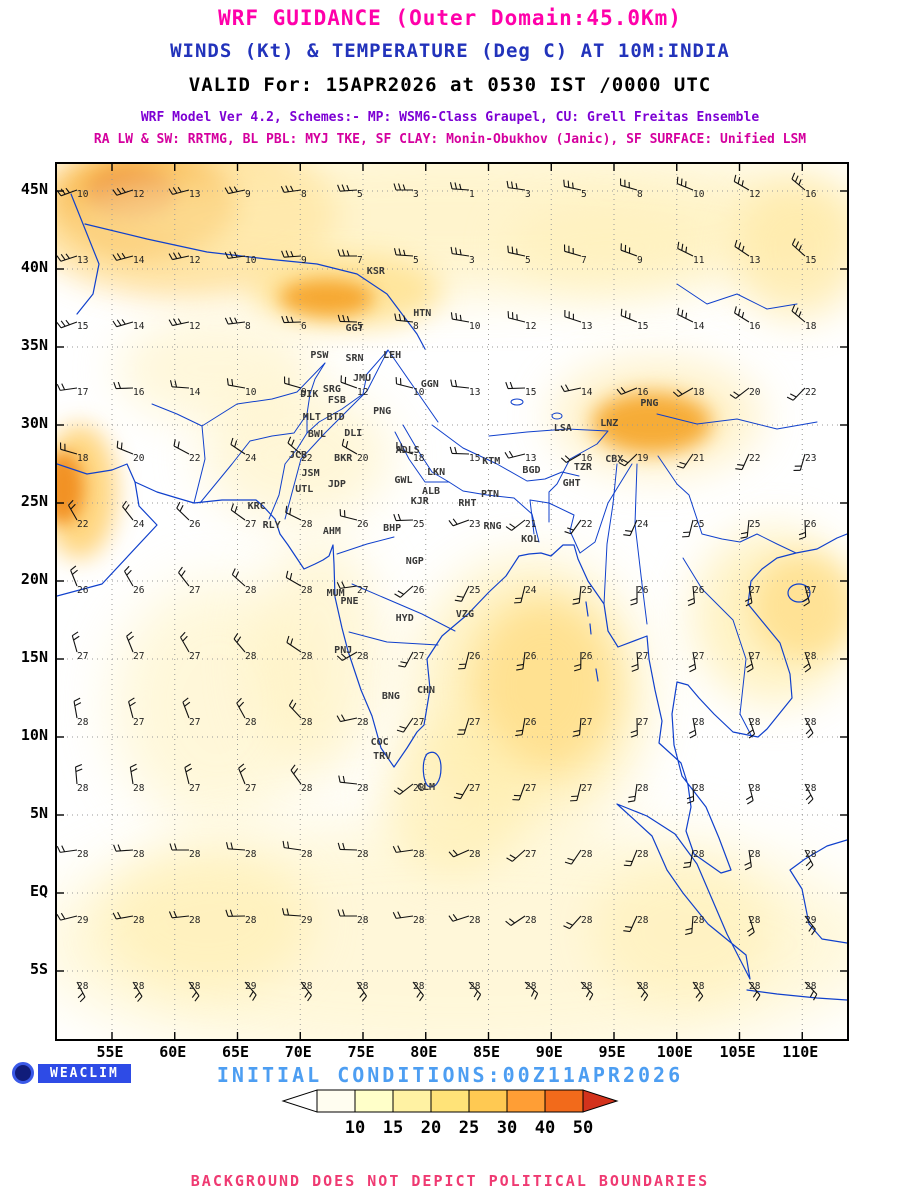 The image size is (900, 1200). Describe the element at coordinates (587, 392) in the screenshot. I see `temperature-value: 14` at that location.